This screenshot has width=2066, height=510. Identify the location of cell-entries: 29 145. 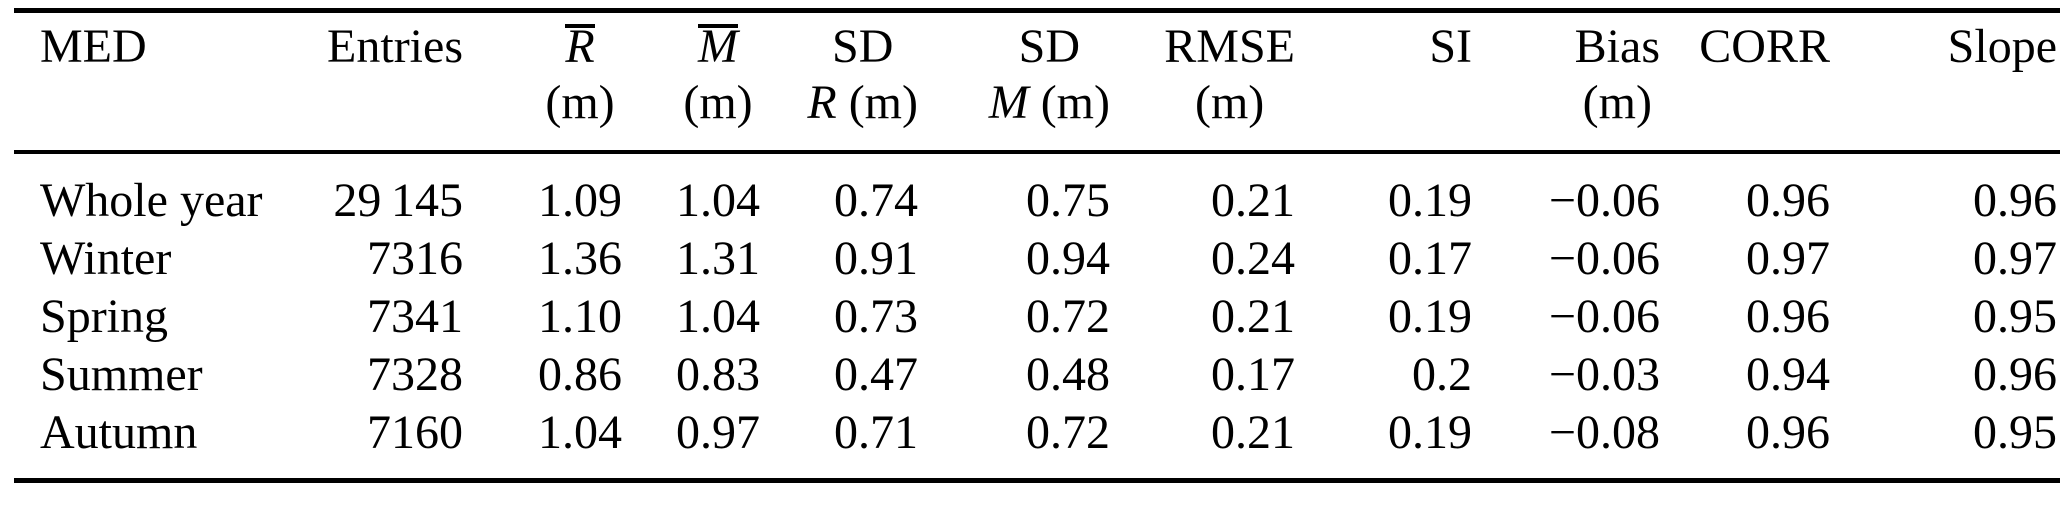
(398, 200).